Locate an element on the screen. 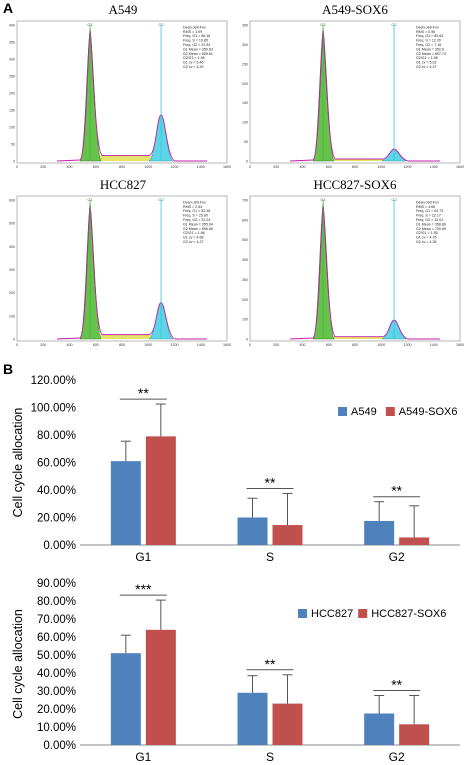 This screenshot has width=474, height=765. stats-line: Freq. S = 19.85 is located at coordinates (195, 41).